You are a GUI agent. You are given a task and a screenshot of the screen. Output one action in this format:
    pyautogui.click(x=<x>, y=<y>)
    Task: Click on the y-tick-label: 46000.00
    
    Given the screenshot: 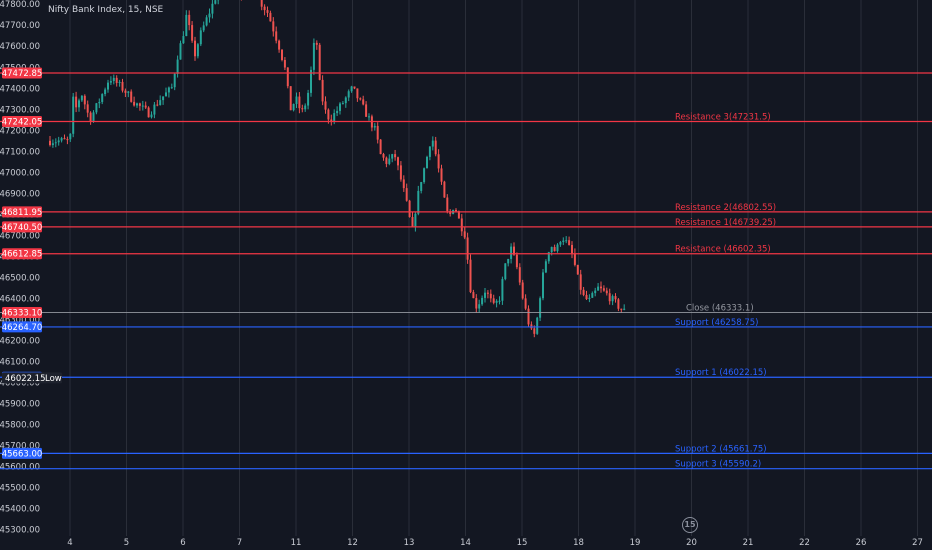 What is the action you would take?
    pyautogui.click(x=20, y=384)
    